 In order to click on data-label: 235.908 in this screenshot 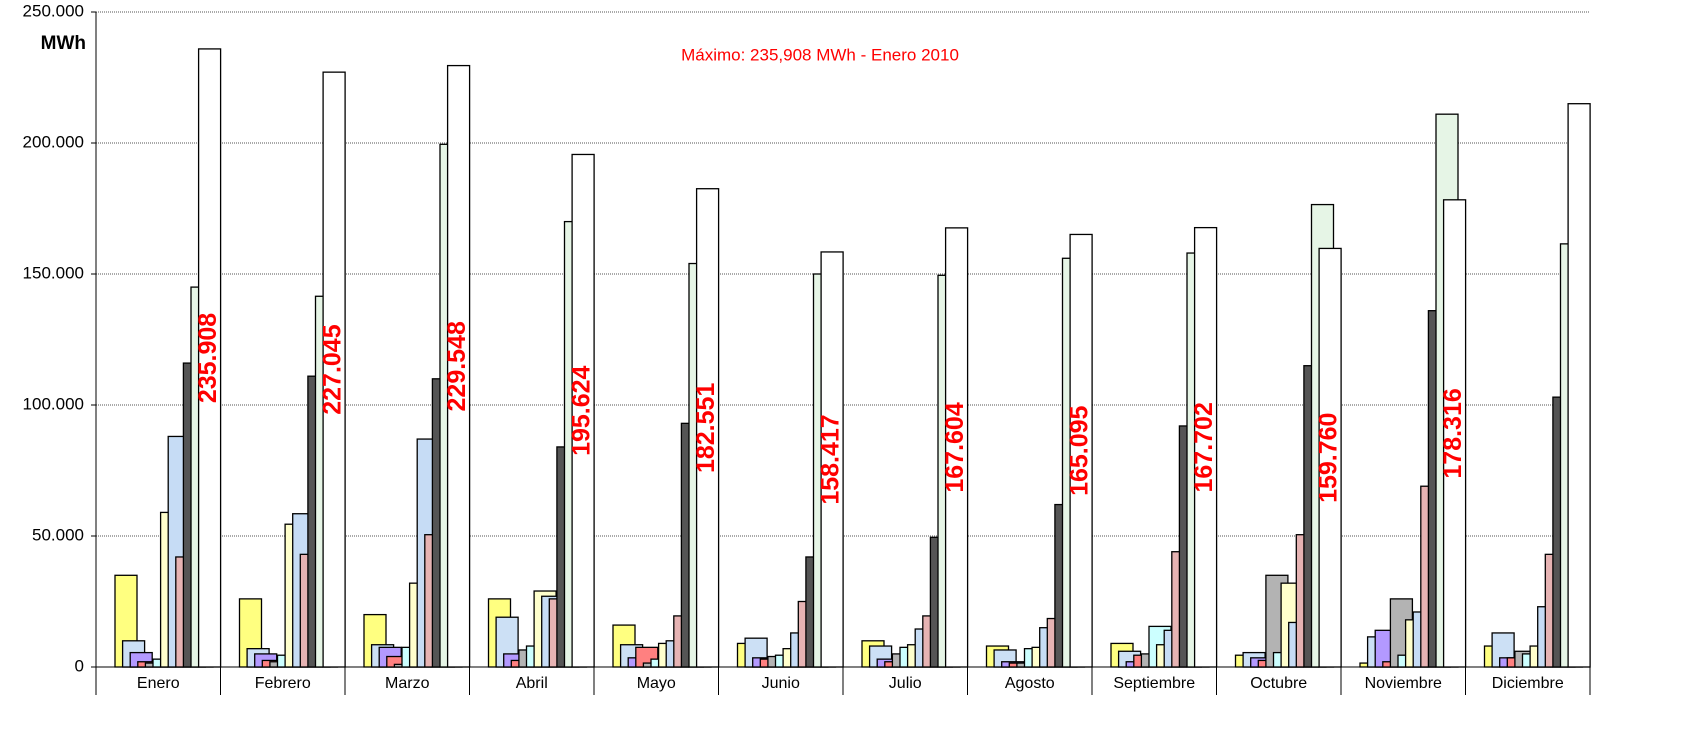, I will do `click(208, 358)`.